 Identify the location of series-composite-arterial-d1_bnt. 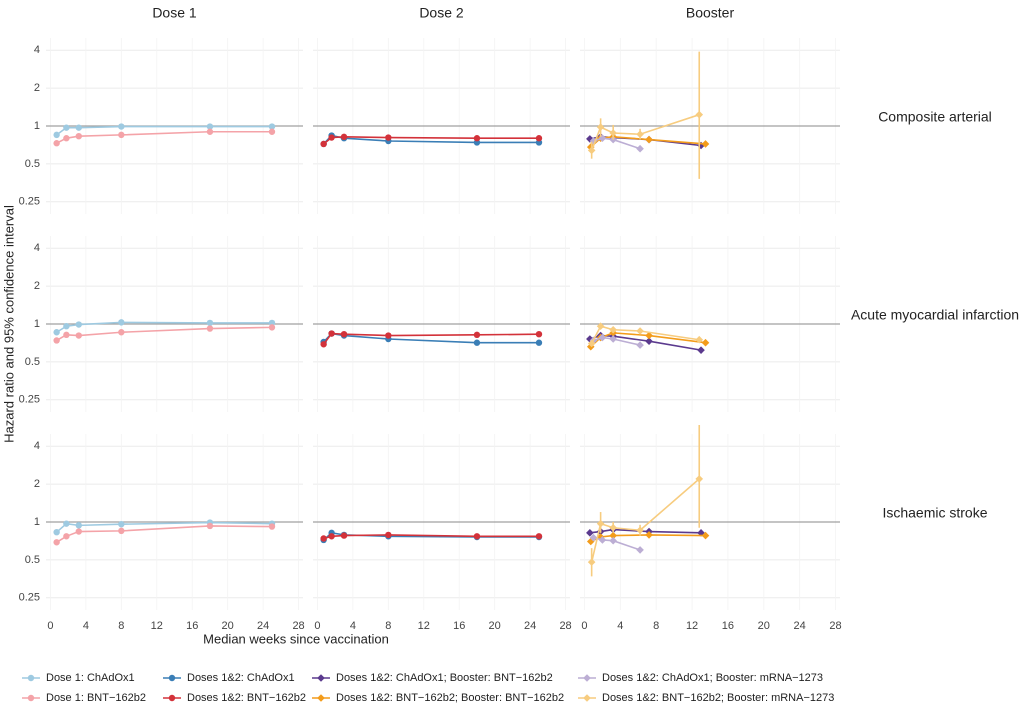
(164, 137).